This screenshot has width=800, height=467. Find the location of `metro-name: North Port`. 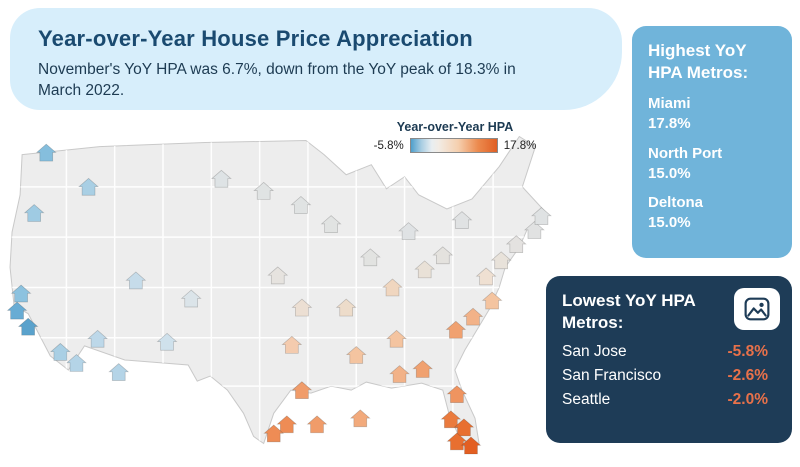

metro-name: North Port is located at coordinates (685, 153).